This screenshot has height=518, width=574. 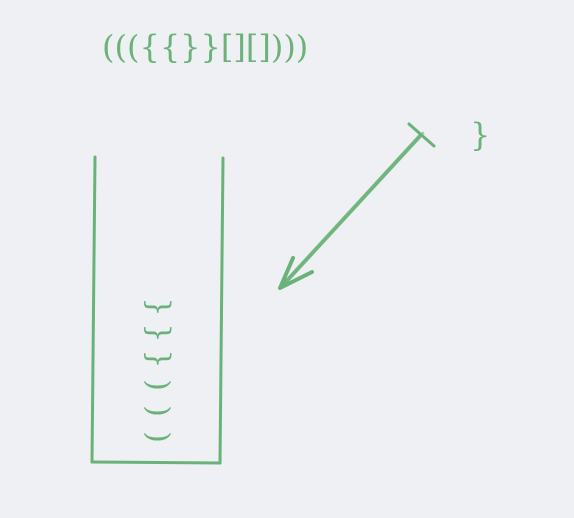 I want to click on push-arrow, so click(x=357, y=206).